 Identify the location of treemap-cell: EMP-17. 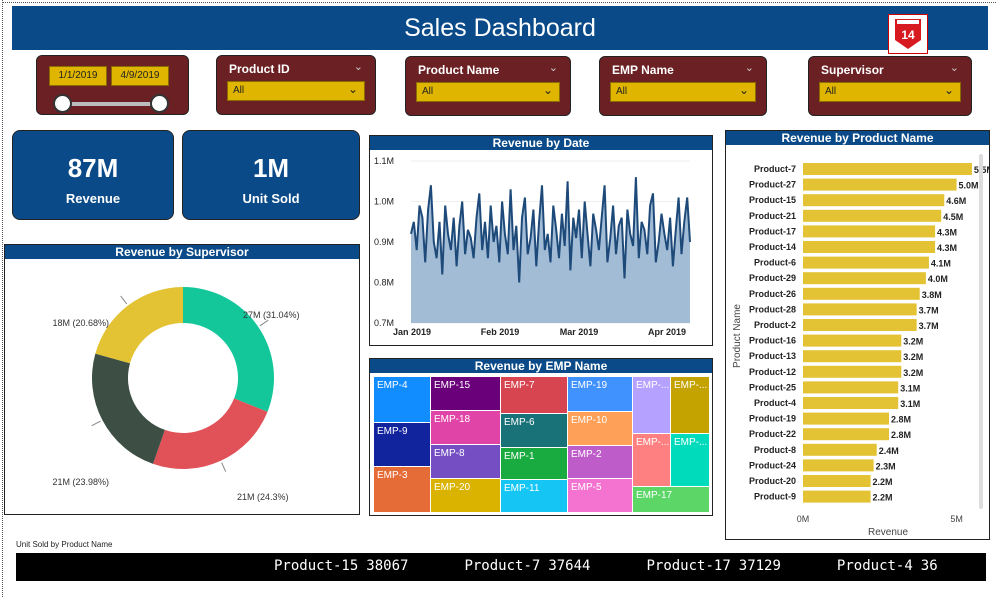
(671, 499).